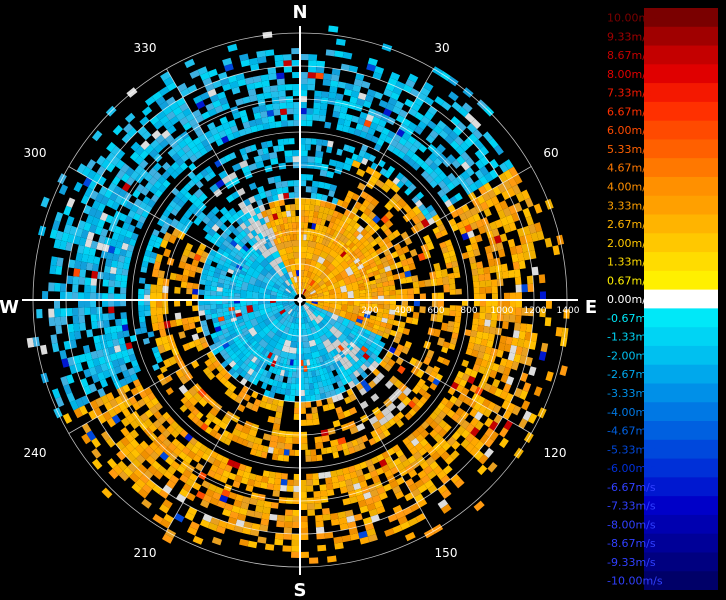 Image resolution: width=726 pixels, height=600 pixels. Describe the element at coordinates (299, 12) in the screenshot. I see `north-label: N` at that location.